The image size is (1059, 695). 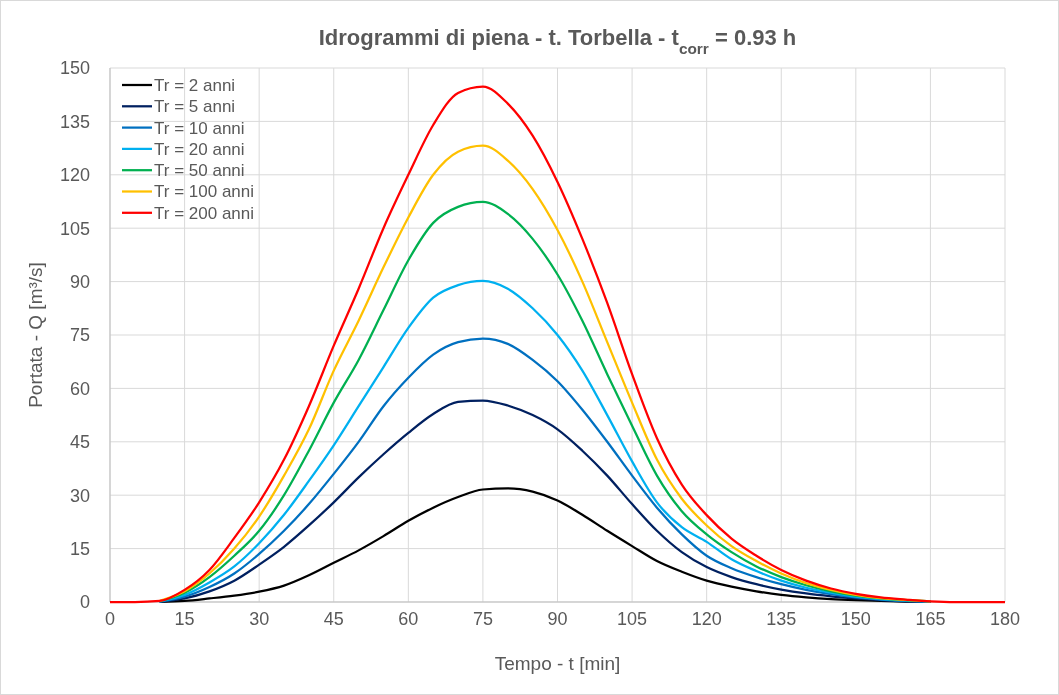 What do you see at coordinates (855, 619) in the screenshot?
I see `x-tick-label: 150` at bounding box center [855, 619].